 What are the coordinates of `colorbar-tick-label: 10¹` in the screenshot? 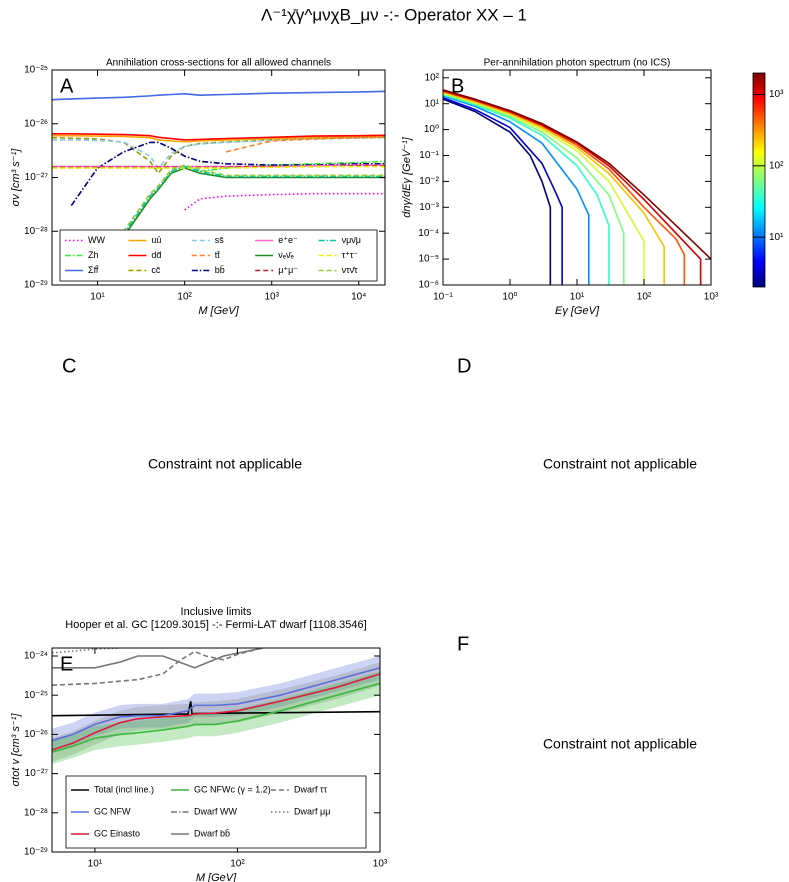 It's located at (776, 237).